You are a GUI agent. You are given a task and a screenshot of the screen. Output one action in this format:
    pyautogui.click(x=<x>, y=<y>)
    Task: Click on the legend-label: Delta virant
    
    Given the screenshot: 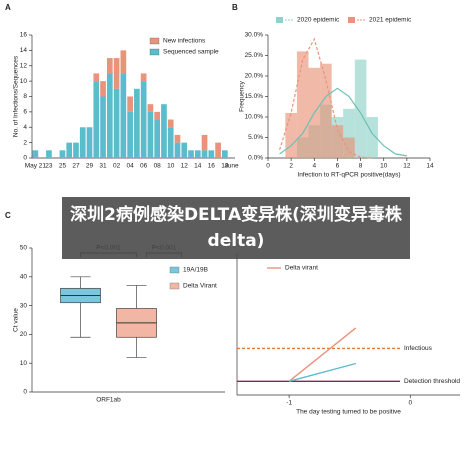 What is the action you would take?
    pyautogui.click(x=301, y=268)
    